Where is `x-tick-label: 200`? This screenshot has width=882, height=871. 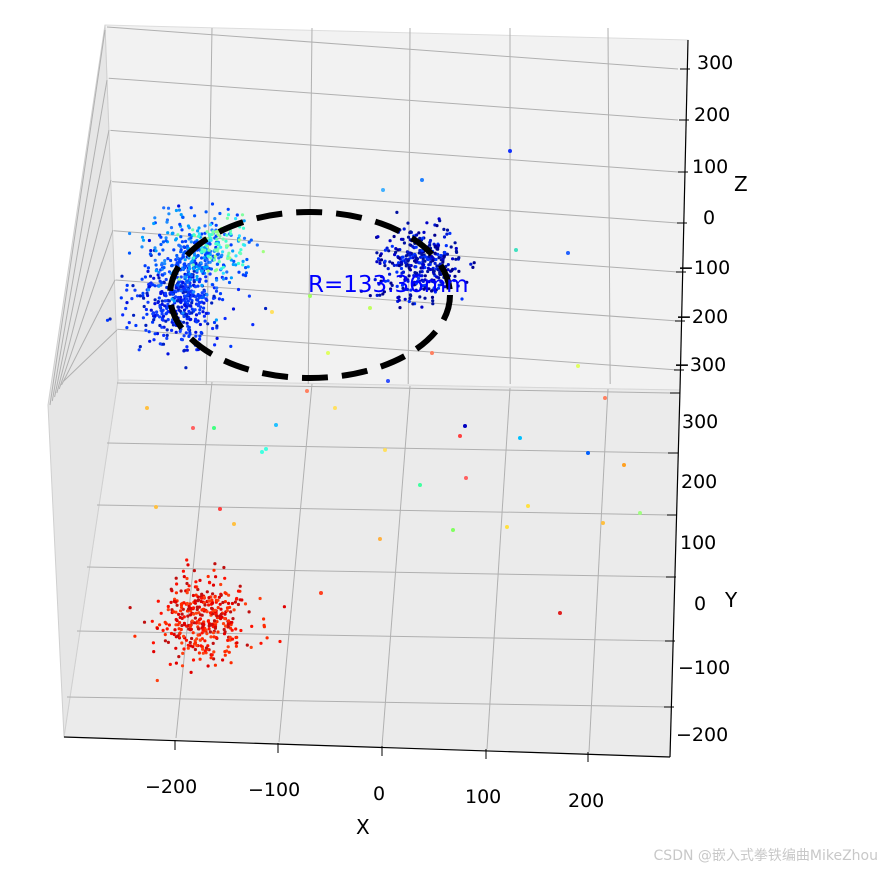
x-tick-label: 200 is located at coordinates (586, 801).